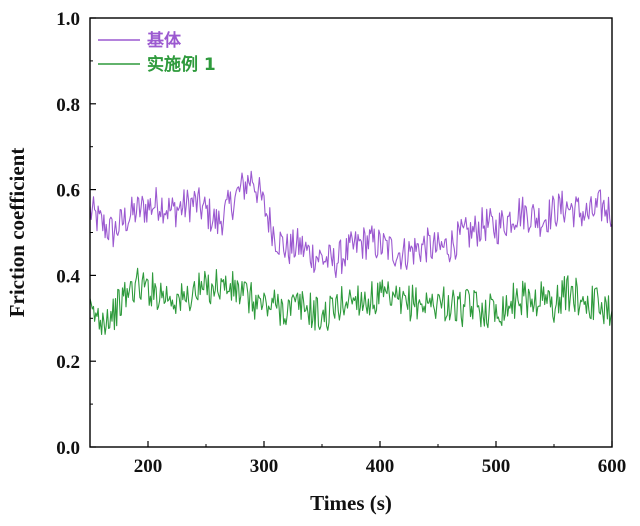 The height and width of the screenshot is (526, 640). I want to click on y-tick-label: 1.0, so click(68, 19).